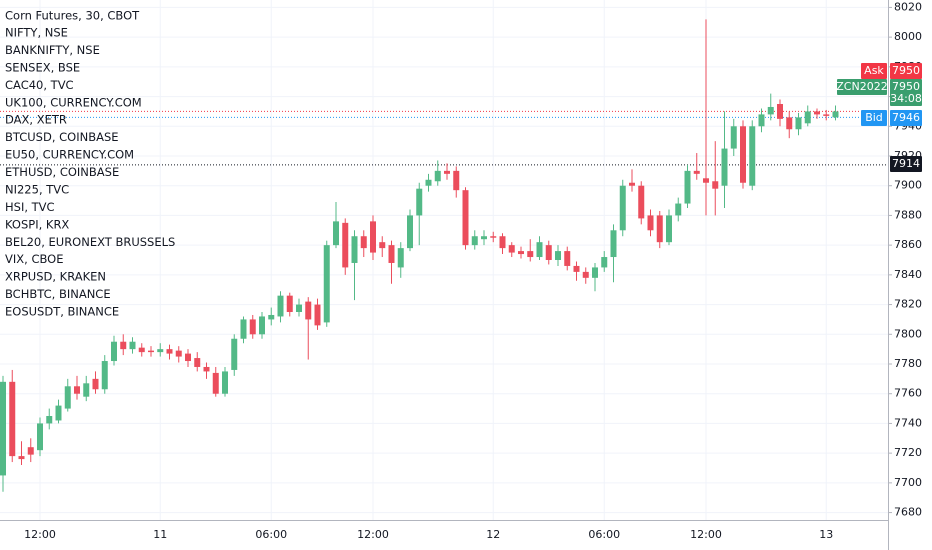  I want to click on watchlist-item: EU50, CURRENCY.COM, so click(69, 155).